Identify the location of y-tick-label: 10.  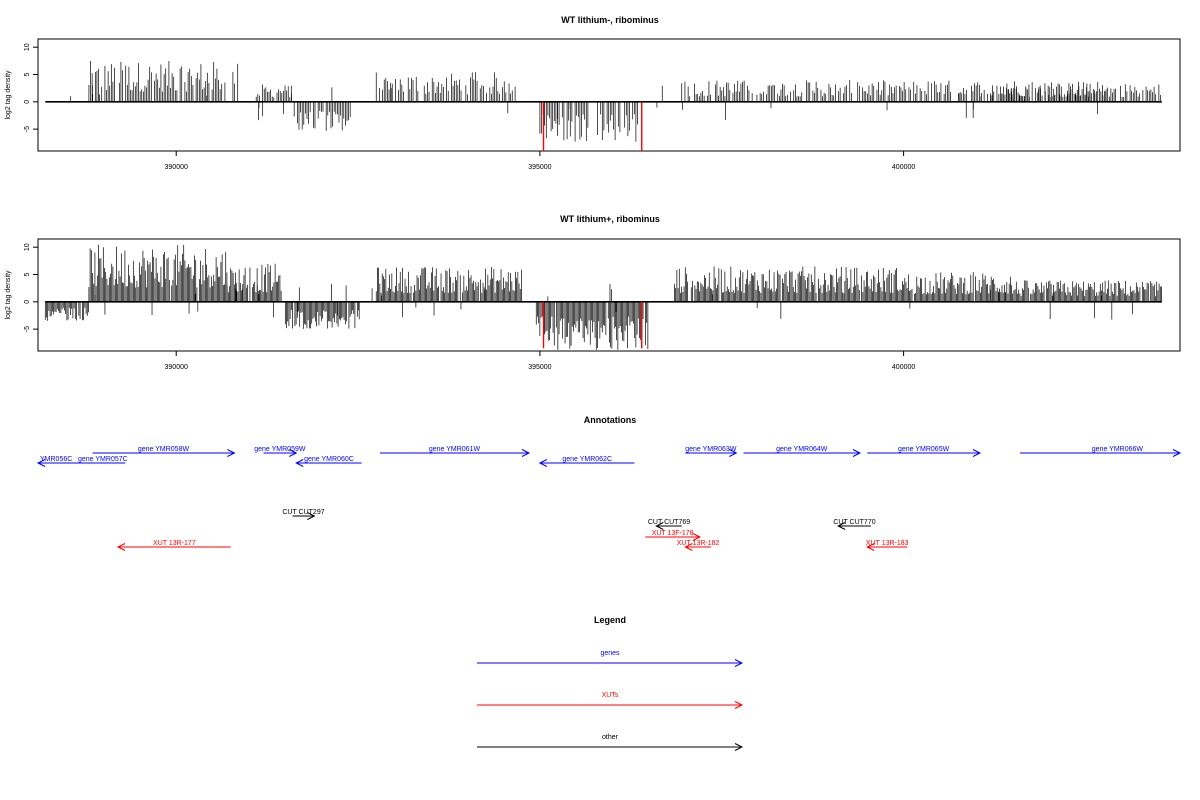
(27, 47).